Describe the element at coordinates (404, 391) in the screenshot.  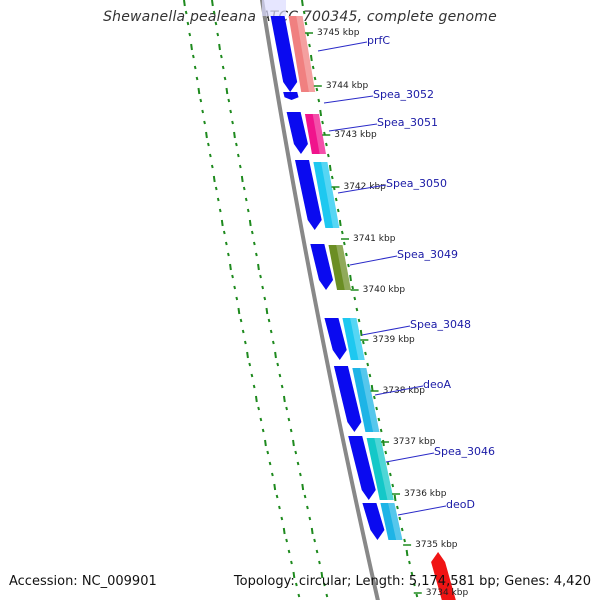
I see `tick-label: 3738 kbp` at that location.